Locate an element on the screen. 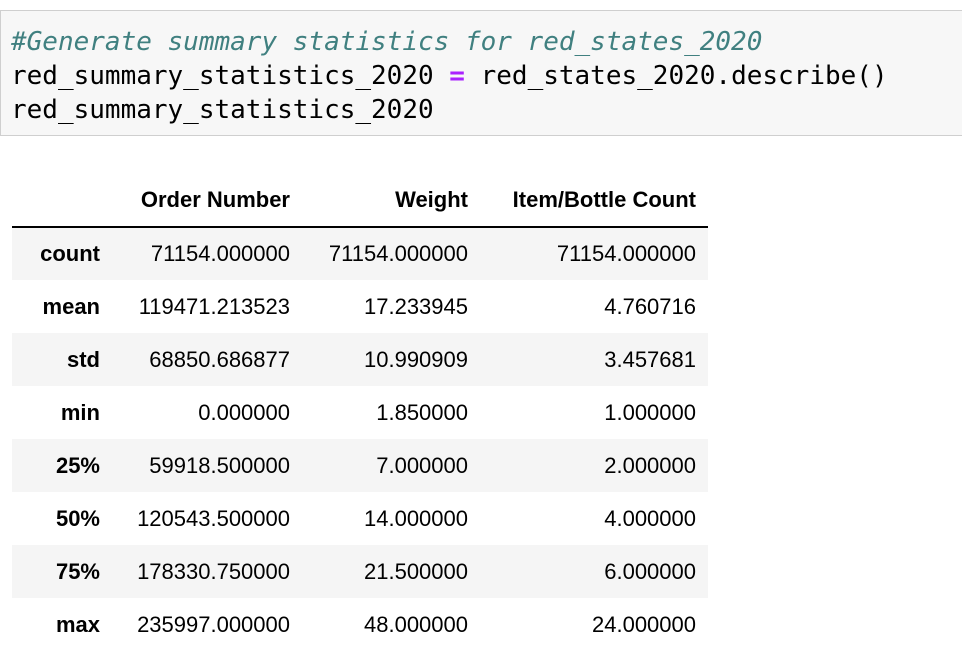 Image resolution: width=962 pixels, height=660 pixels. row-label: 25% is located at coordinates (77, 465).